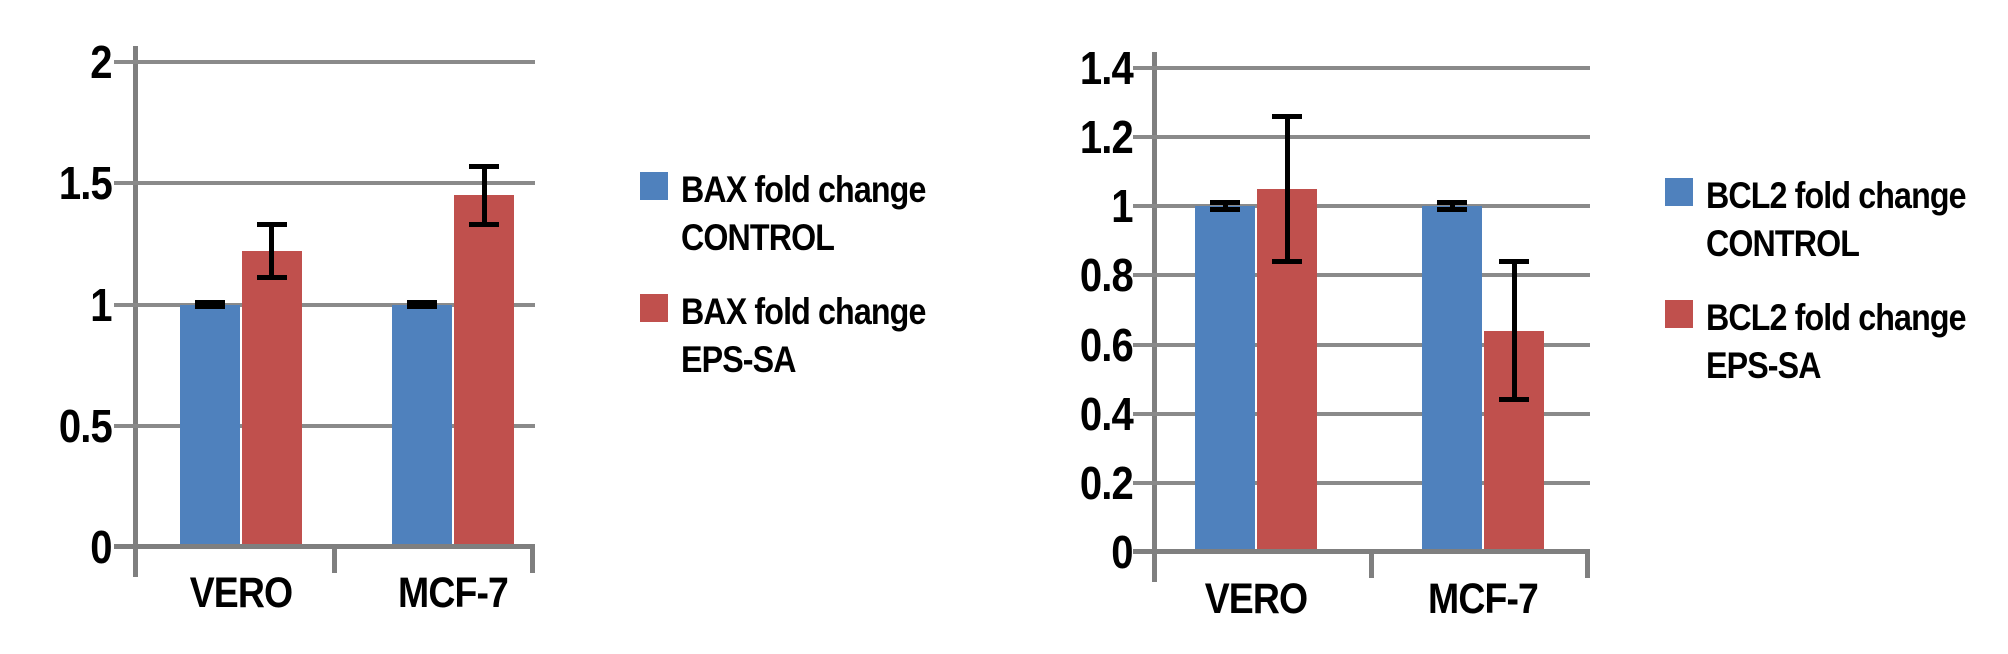  What do you see at coordinates (1106, 413) in the screenshot?
I see `y-tick-label: 0.4` at bounding box center [1106, 413].